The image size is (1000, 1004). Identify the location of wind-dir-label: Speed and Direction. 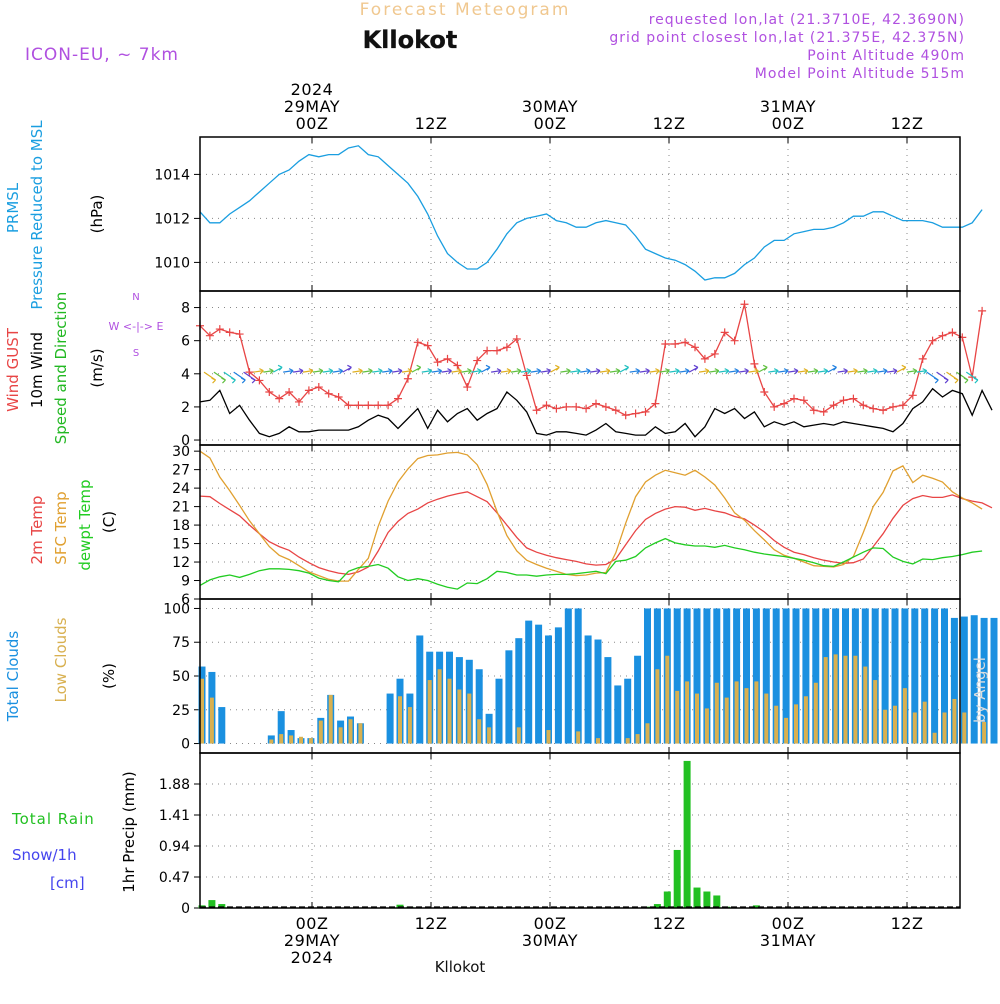
(61, 368).